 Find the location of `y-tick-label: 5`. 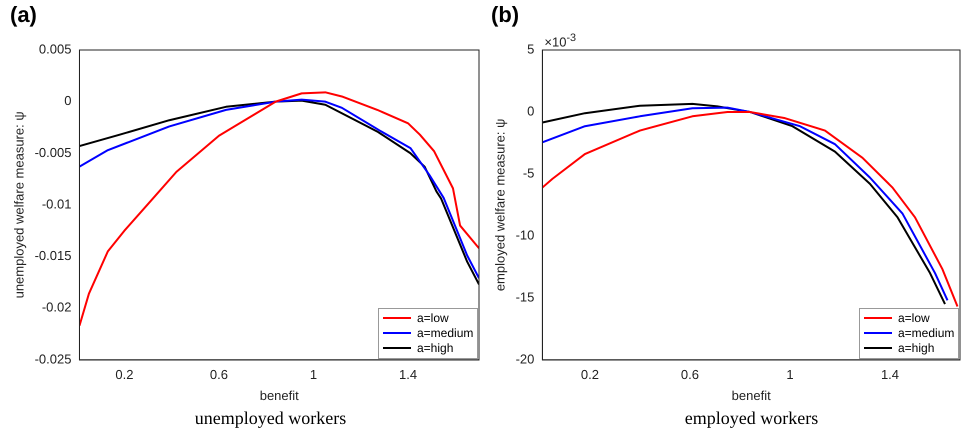

y-tick-label: 5 is located at coordinates (530, 49).